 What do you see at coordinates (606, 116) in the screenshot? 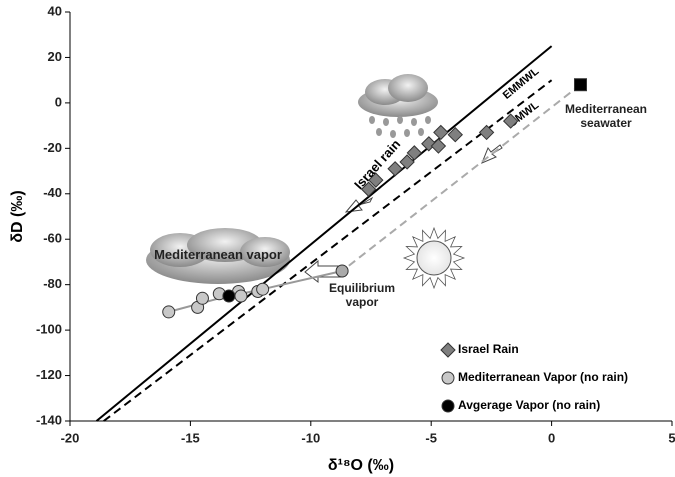
I see `annotation: Mediterranean seawater` at bounding box center [606, 116].